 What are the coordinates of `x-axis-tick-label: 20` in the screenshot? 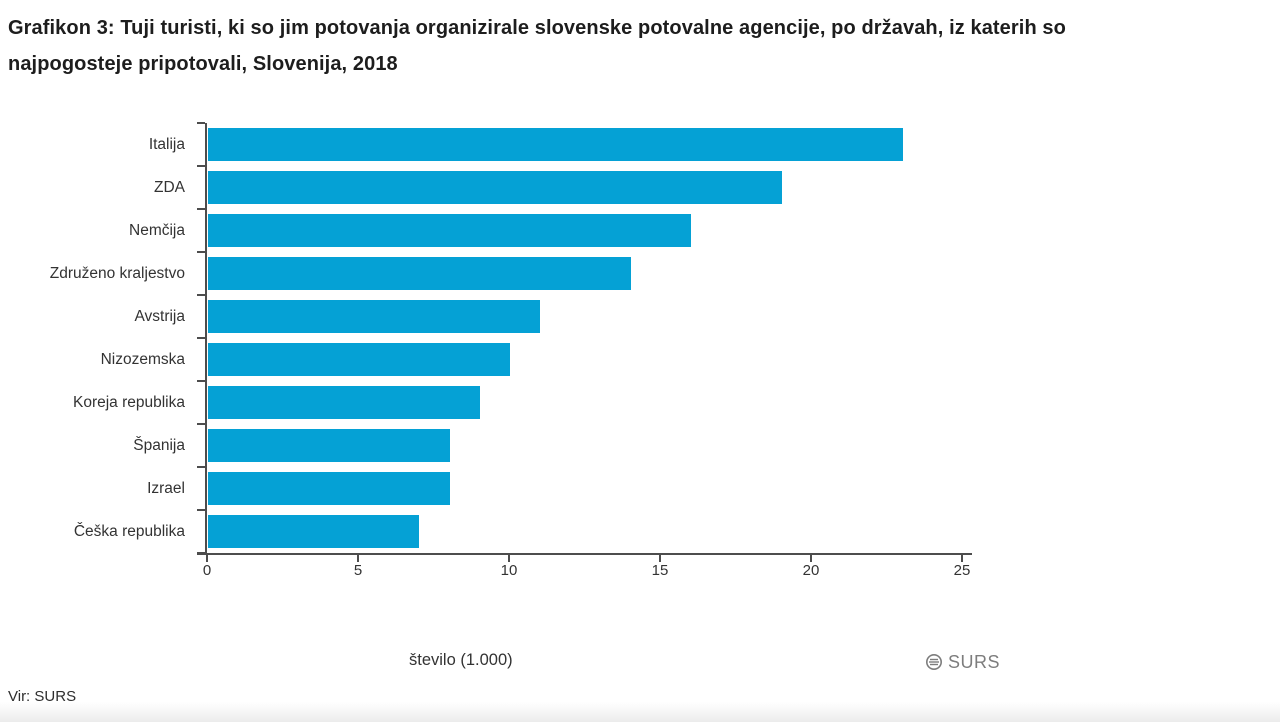 It's located at (811, 570).